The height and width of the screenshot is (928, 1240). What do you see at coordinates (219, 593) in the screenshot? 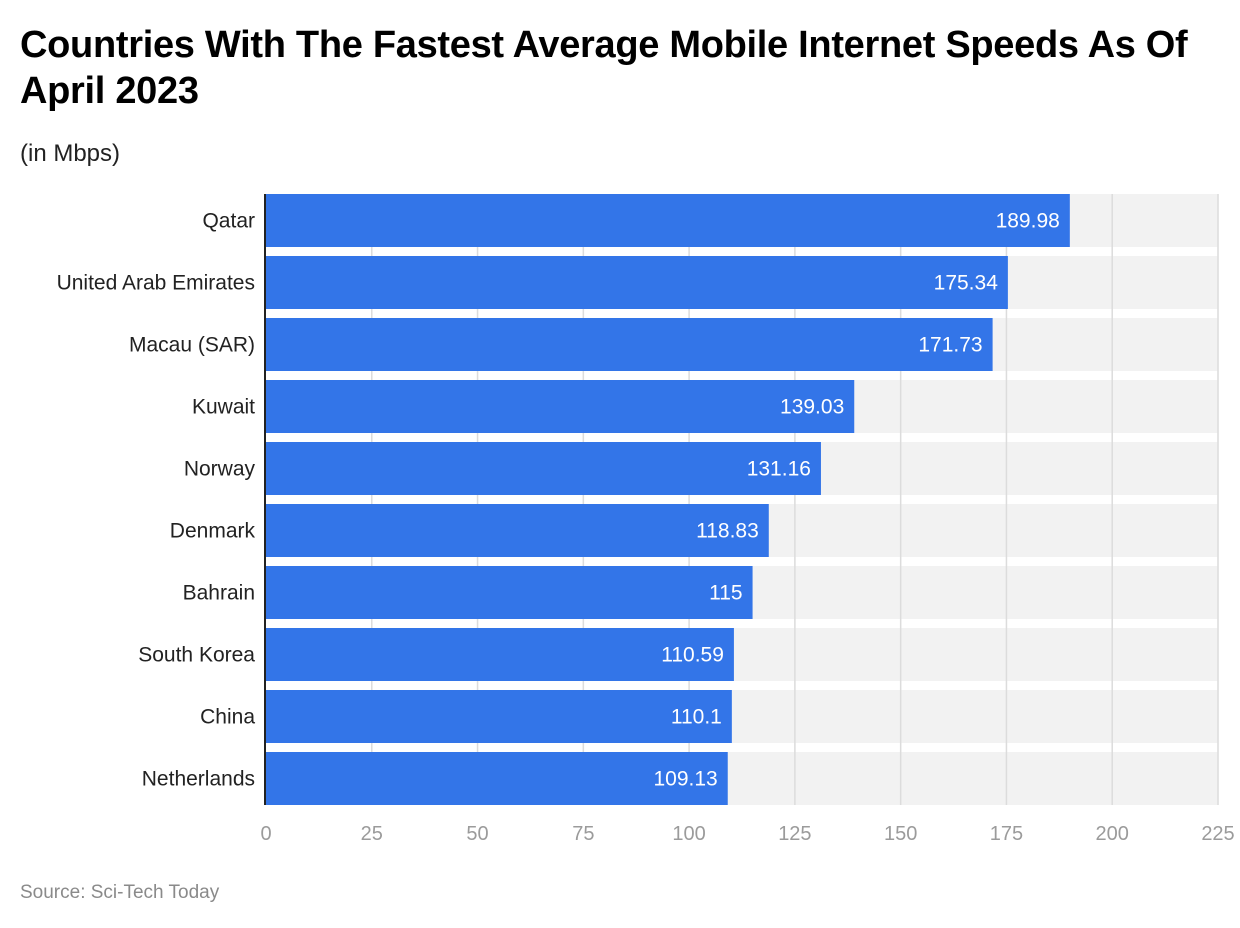
I see `category-label: Bahrain` at bounding box center [219, 593].